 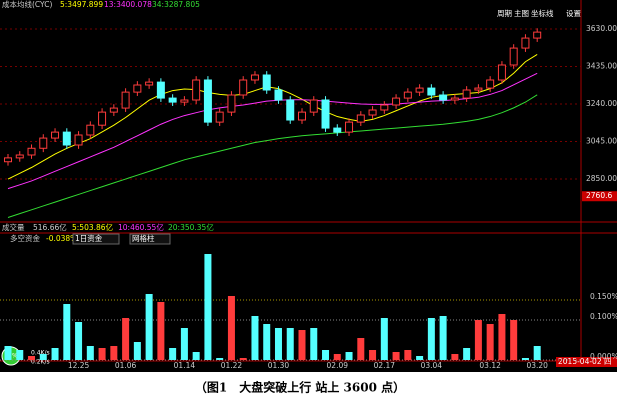 What do you see at coordinates (338, 365) in the screenshot?
I see `x-tick-label: 02.09` at bounding box center [338, 365].